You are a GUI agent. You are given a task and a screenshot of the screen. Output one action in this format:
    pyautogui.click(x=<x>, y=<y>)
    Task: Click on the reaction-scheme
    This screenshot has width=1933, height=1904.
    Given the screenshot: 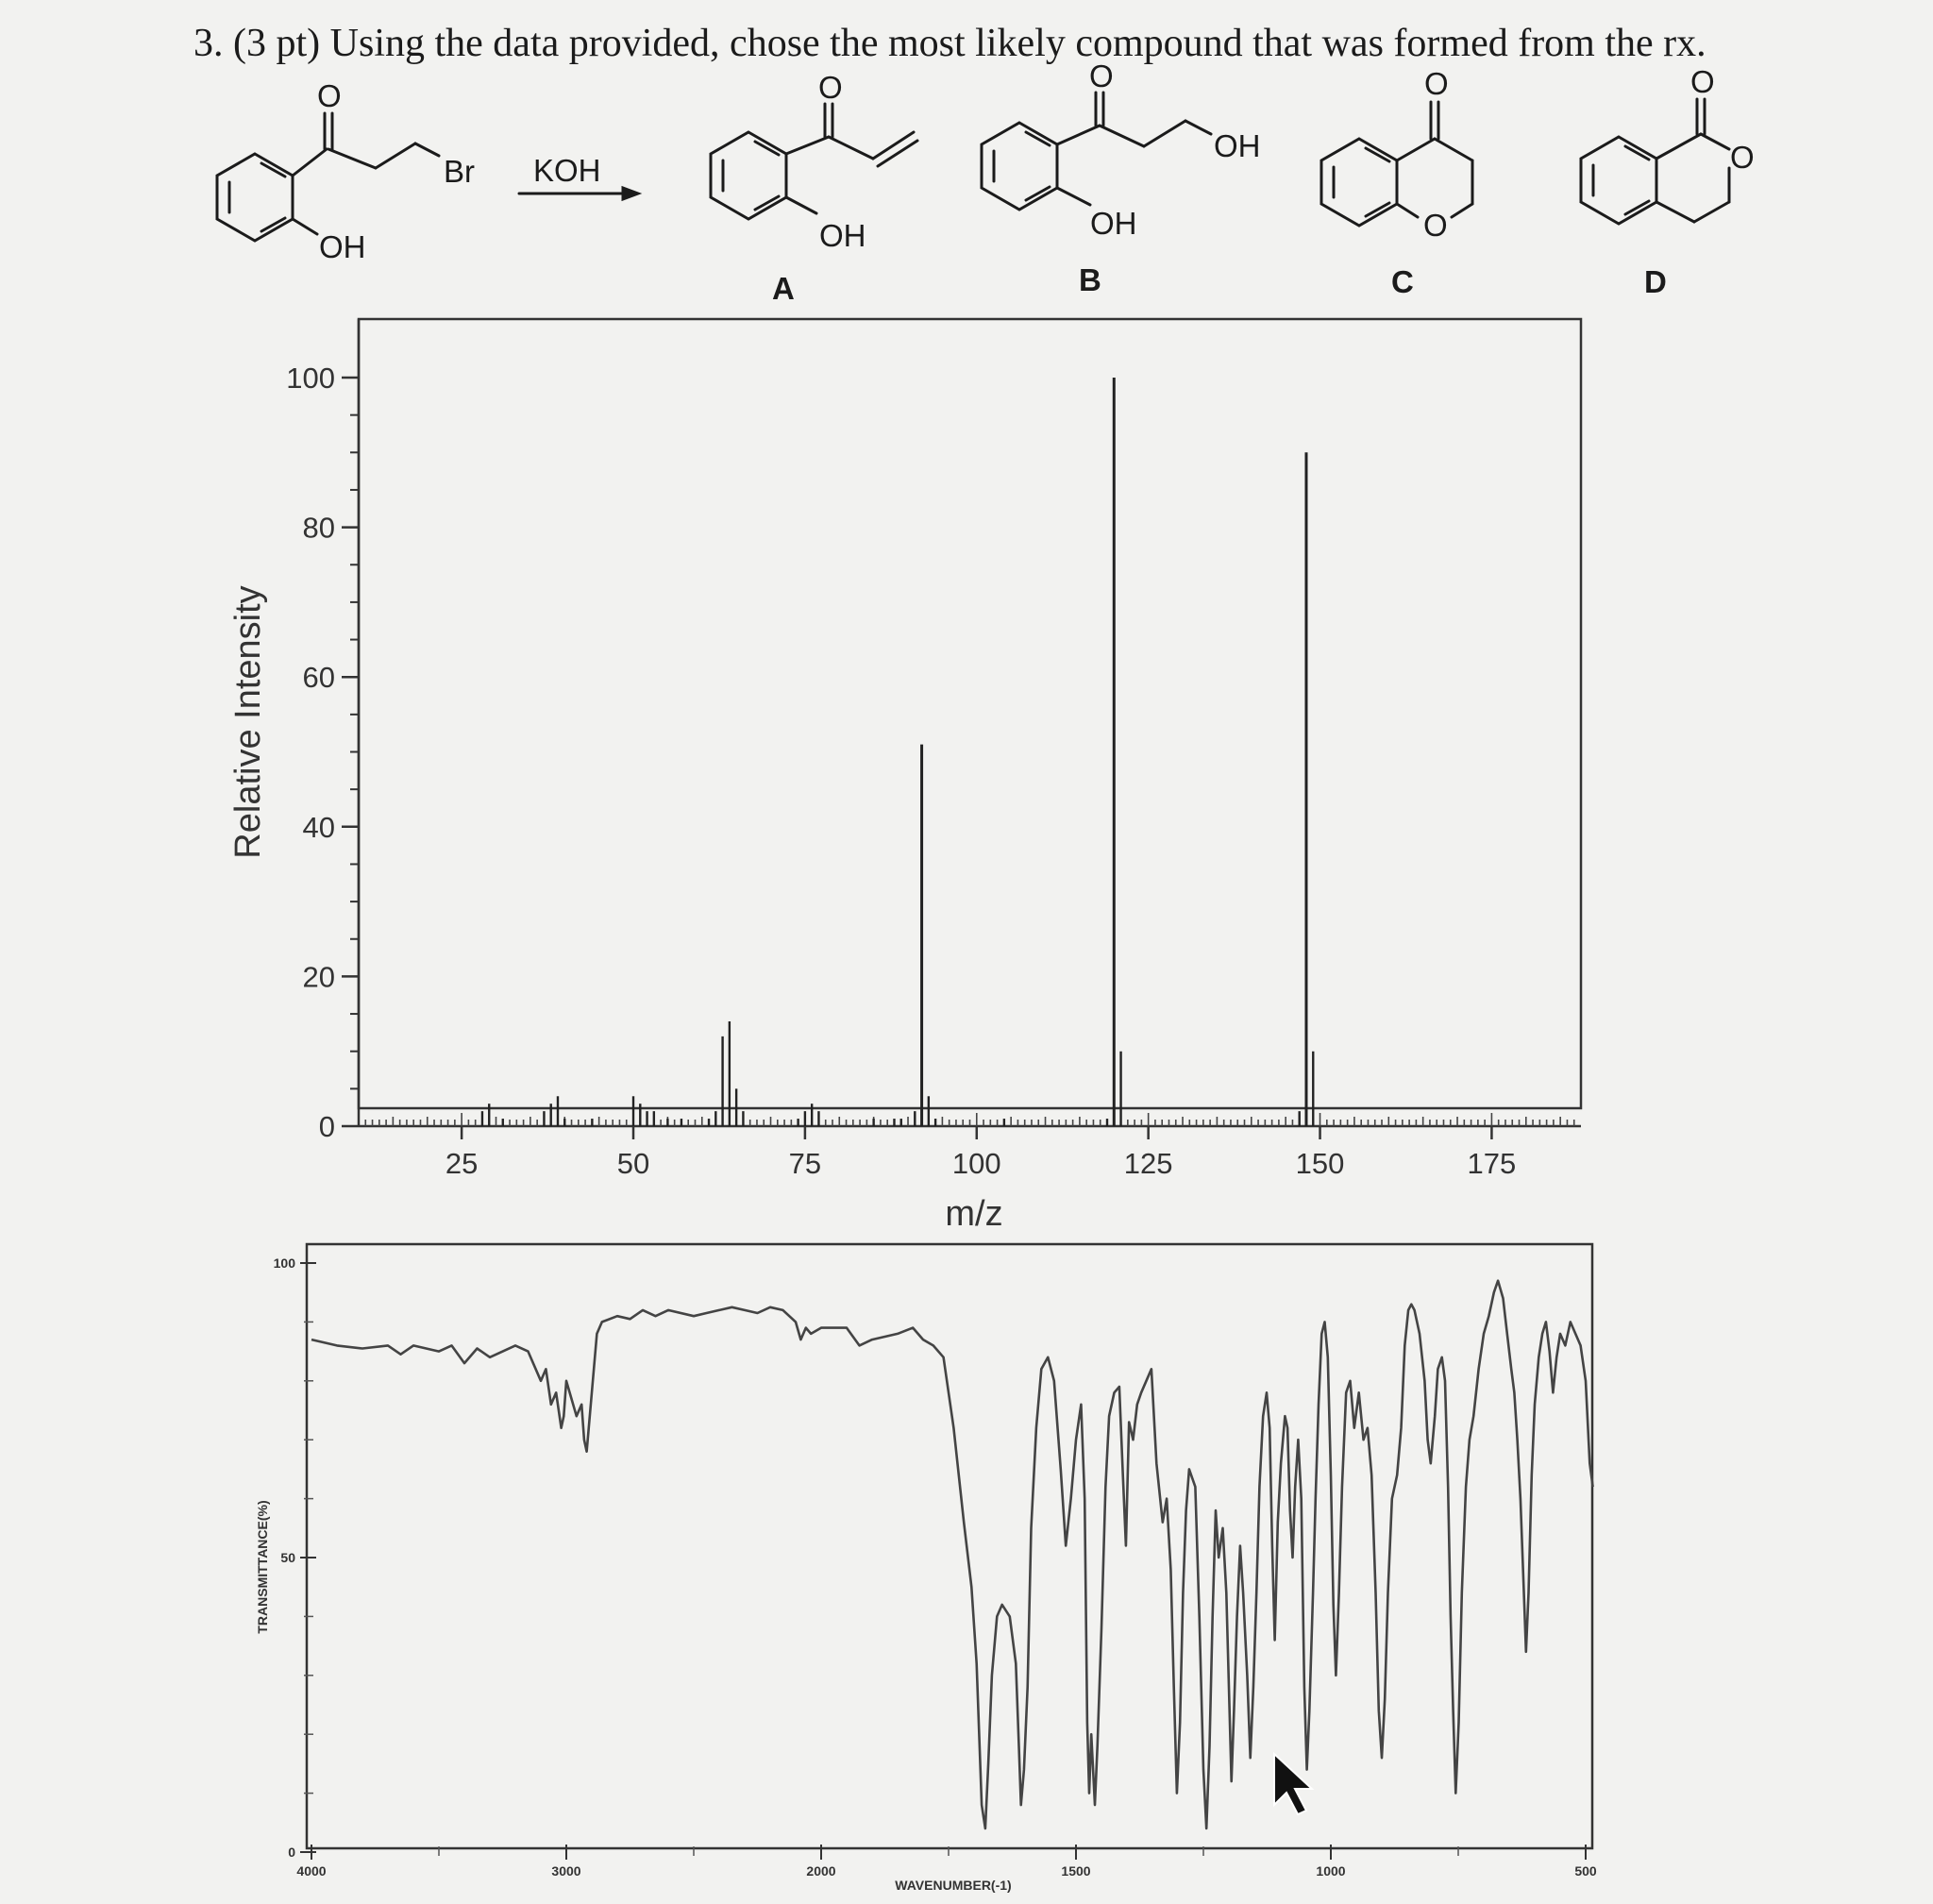 What is the action you would take?
    pyautogui.click(x=973, y=167)
    